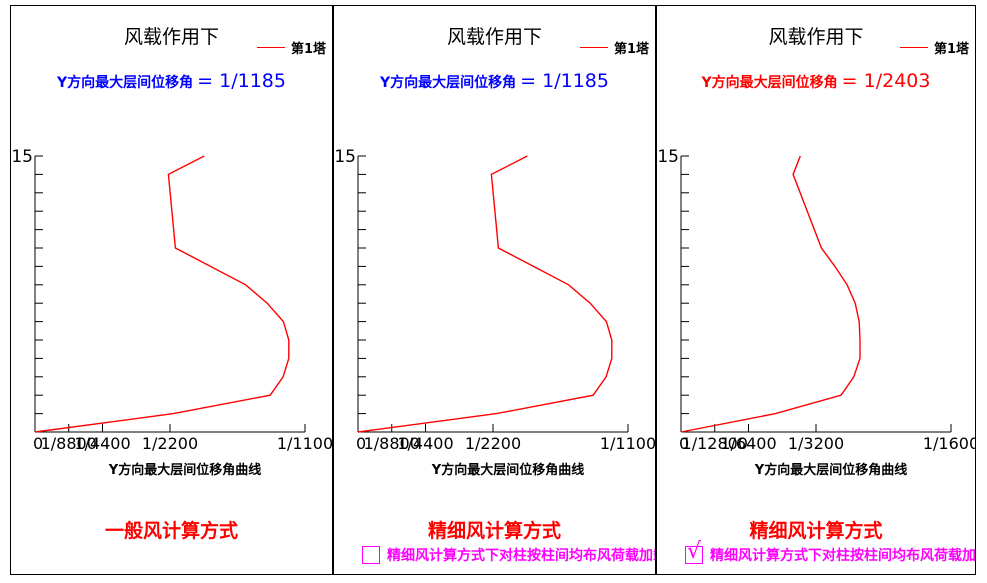 The height and width of the screenshot is (583, 987). I want to click on column-wind-load-checkbox, so click(371, 555).